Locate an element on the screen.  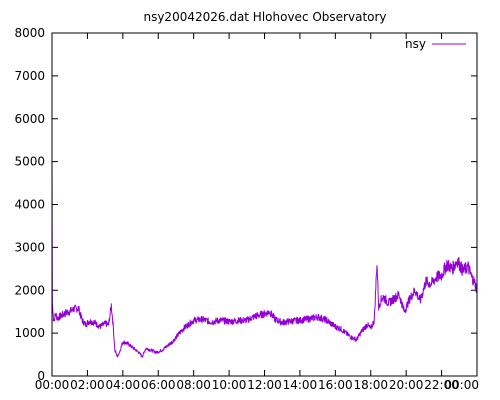
y-tick-label: 1000 is located at coordinates (29, 333).